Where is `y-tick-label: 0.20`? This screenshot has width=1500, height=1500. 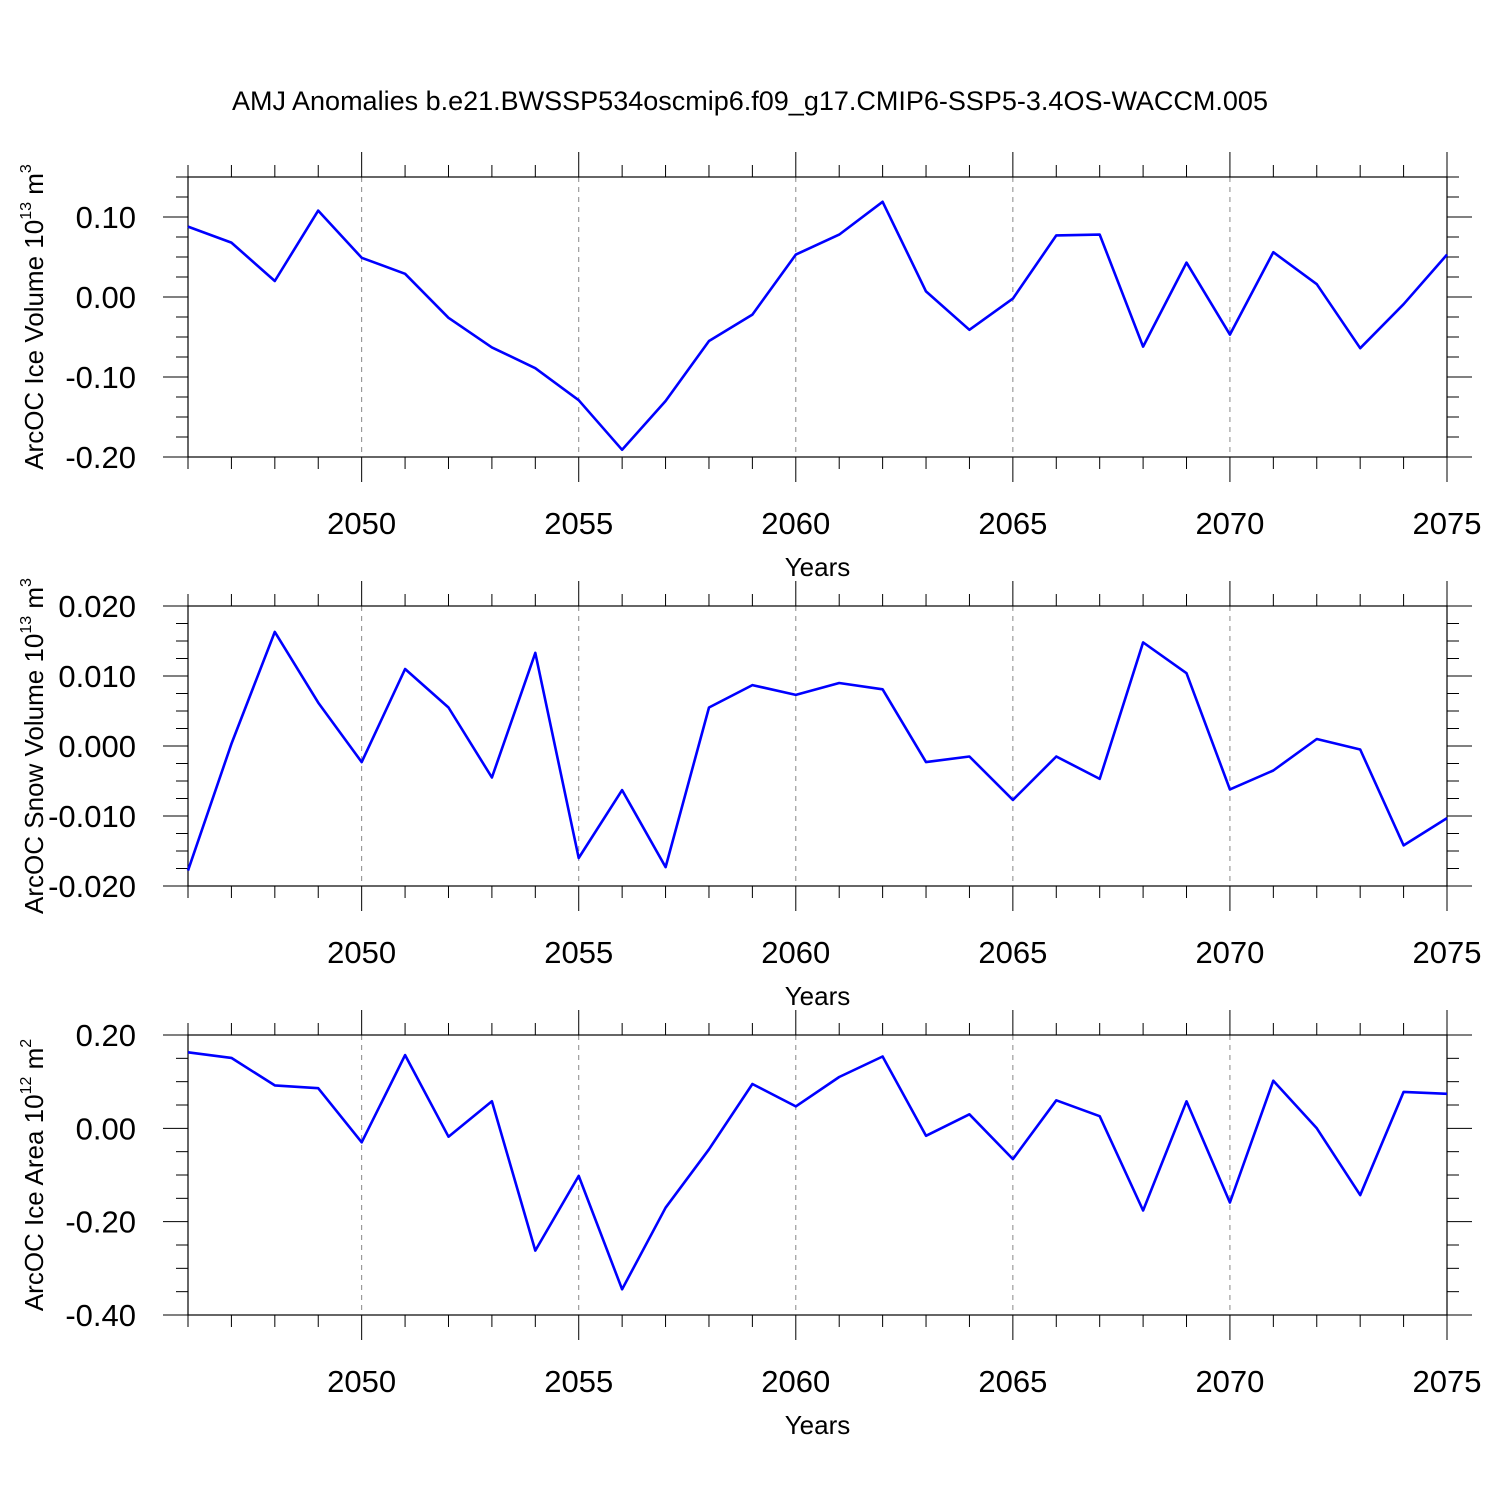
y-tick-label: 0.20 is located at coordinates (106, 1035).